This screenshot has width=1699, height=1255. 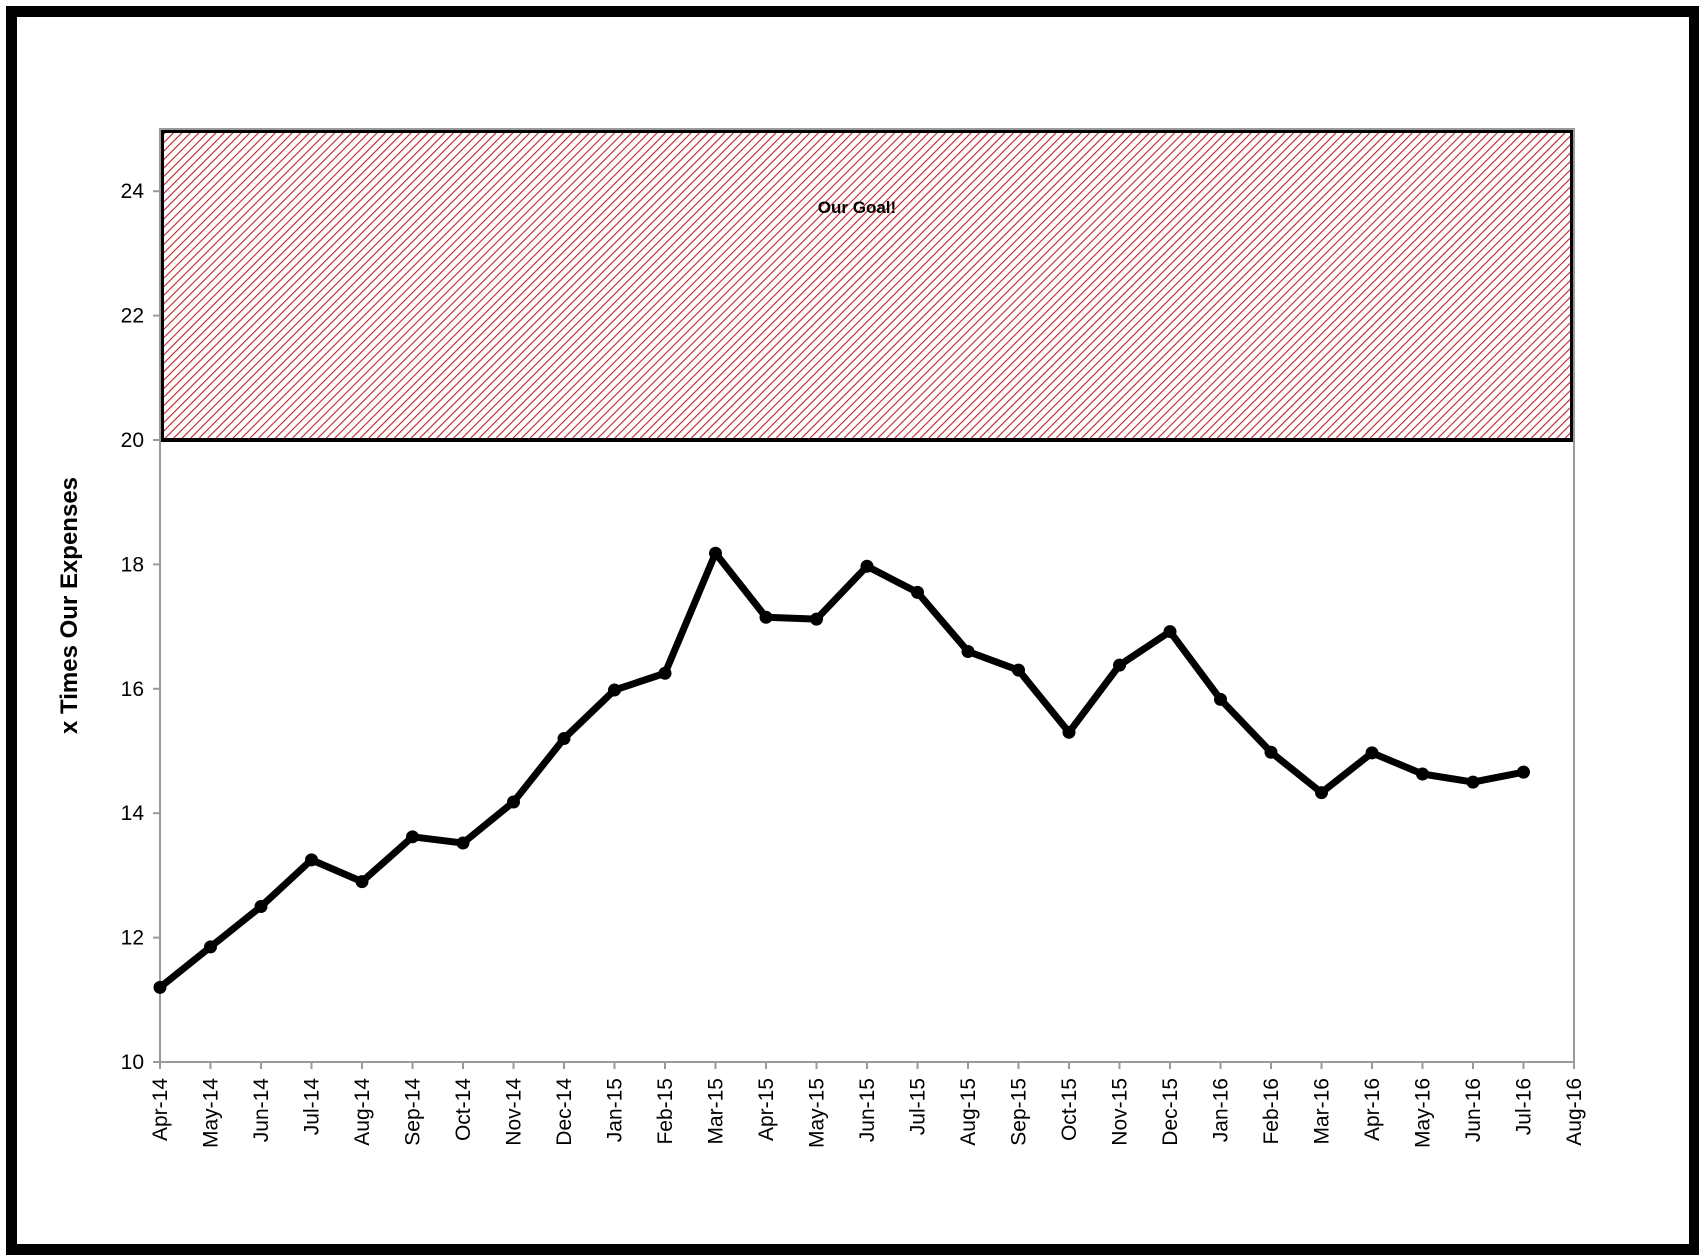 I want to click on x-tick-label: Dec-14, so click(x=564, y=1112).